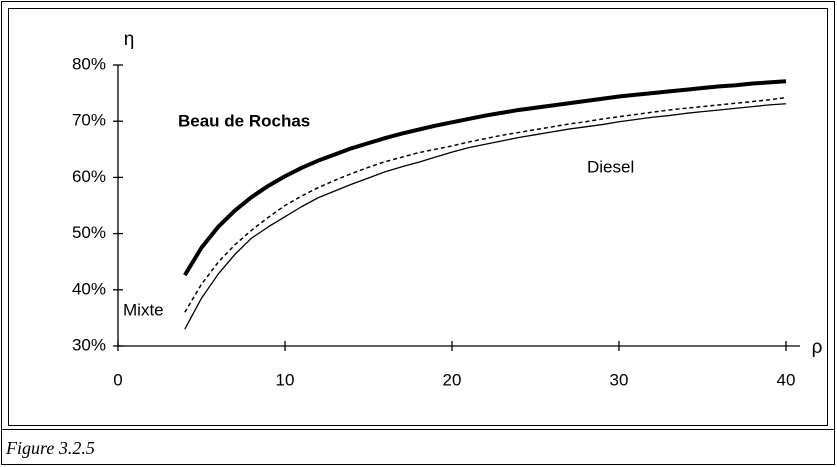 The image size is (837, 467). I want to click on x-axis-label: ρ, so click(817, 347).